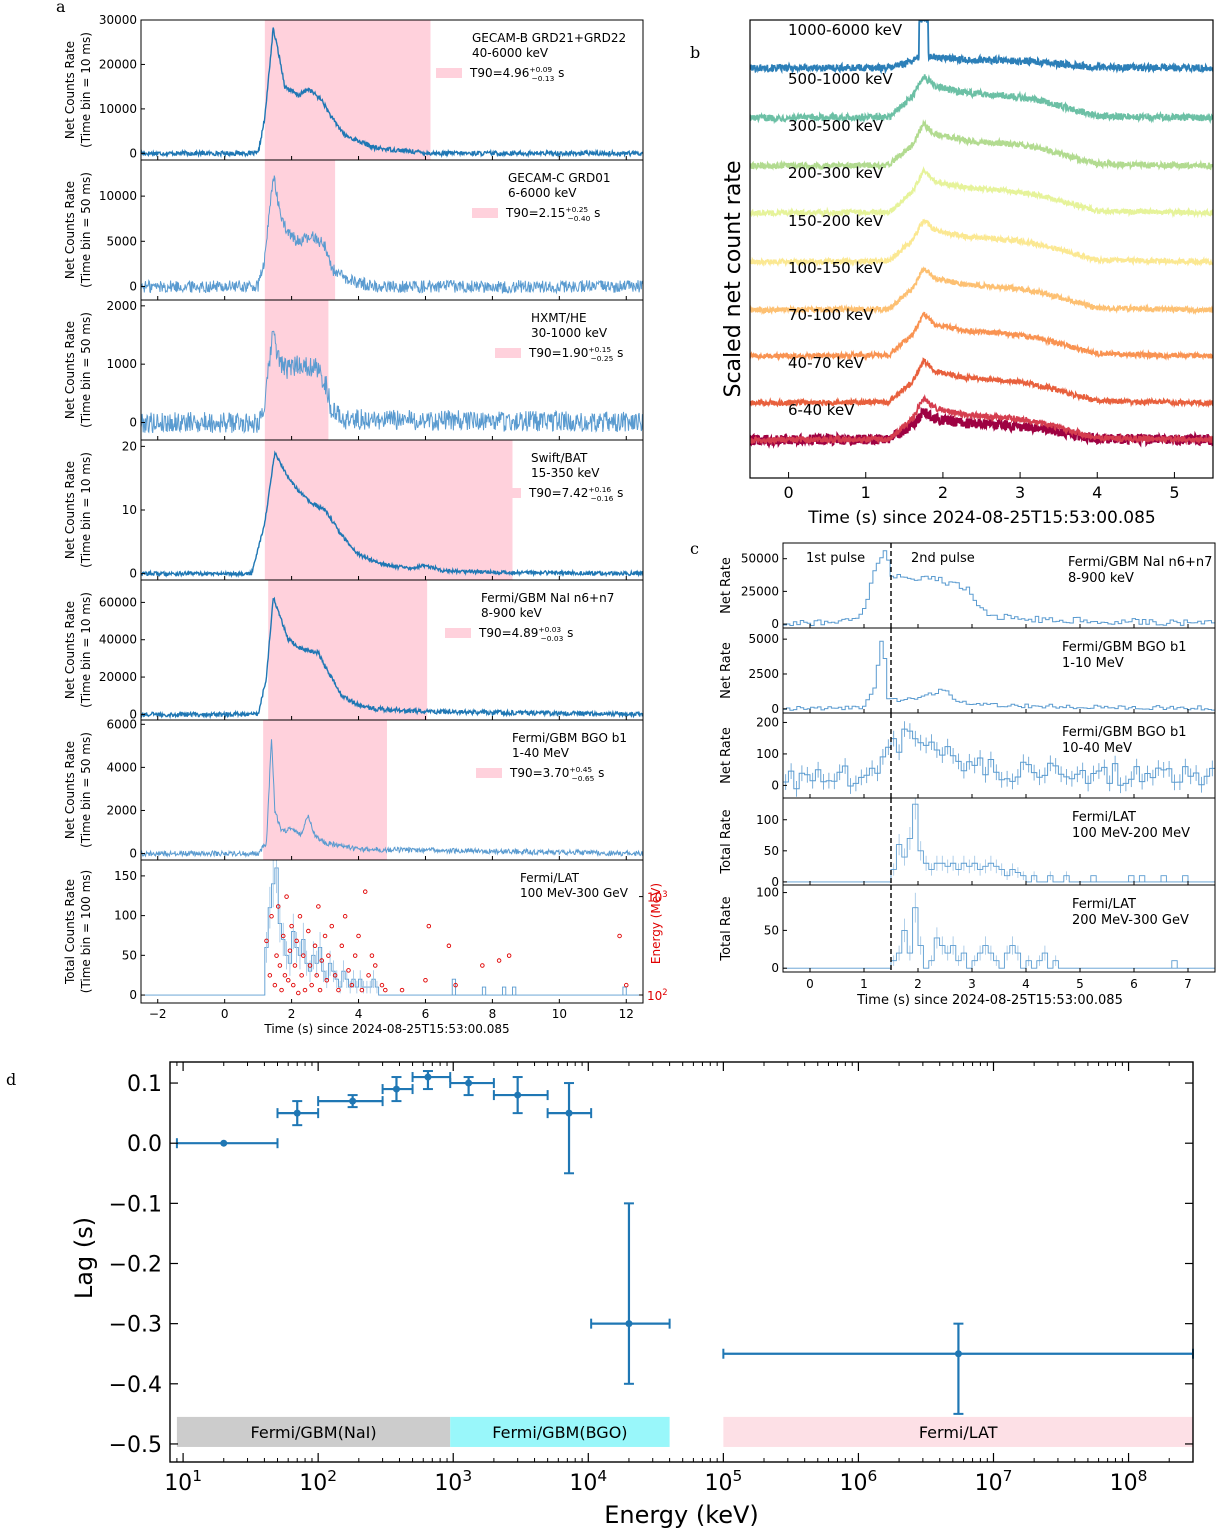 The height and width of the screenshot is (1532, 1217). I want to click on series-label: 500-1000 keV, so click(840, 79).